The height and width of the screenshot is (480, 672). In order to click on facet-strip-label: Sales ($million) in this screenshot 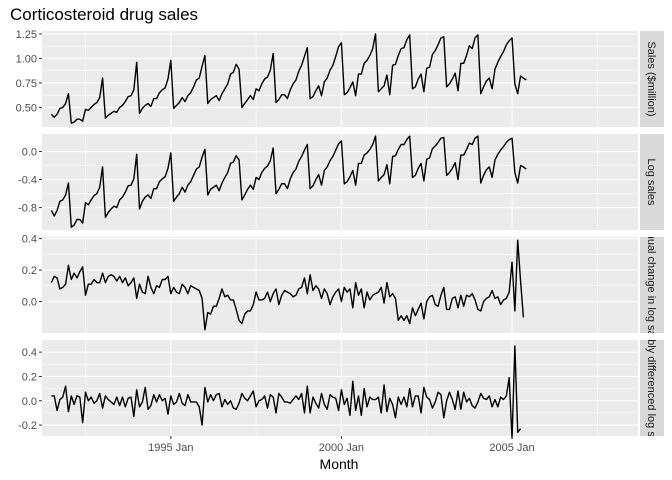, I will do `click(651, 78)`.